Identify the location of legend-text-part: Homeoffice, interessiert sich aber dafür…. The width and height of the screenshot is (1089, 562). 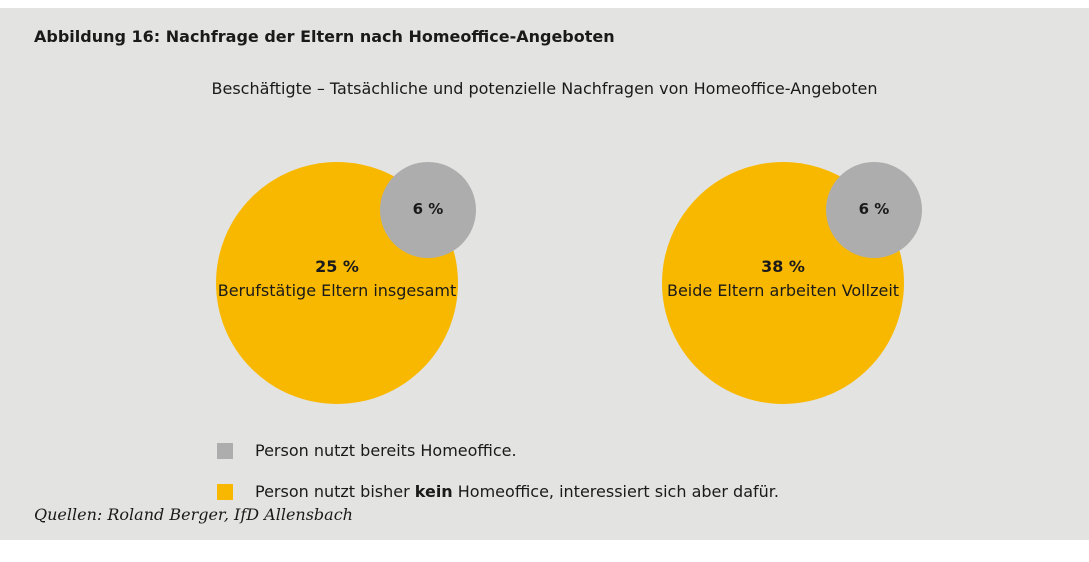
(615, 491).